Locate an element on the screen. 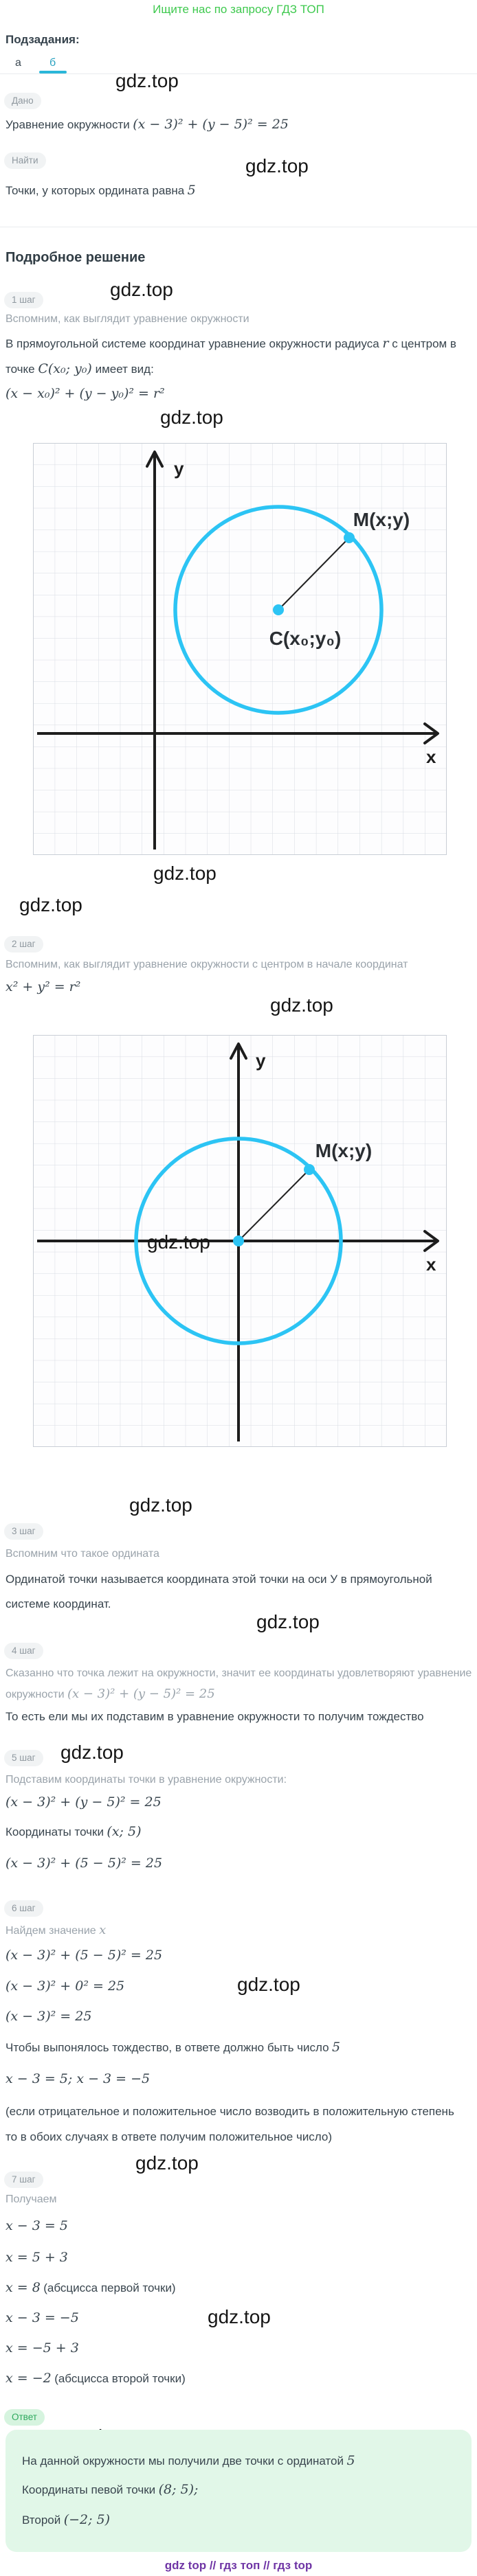  origin-point is located at coordinates (238, 1240).